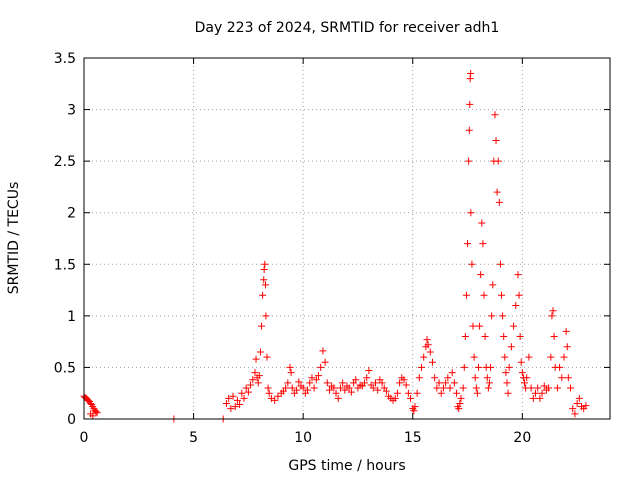 The width and height of the screenshot is (640, 480). What do you see at coordinates (346, 466) in the screenshot?
I see `x-axis-label: GPS time / hours` at bounding box center [346, 466].